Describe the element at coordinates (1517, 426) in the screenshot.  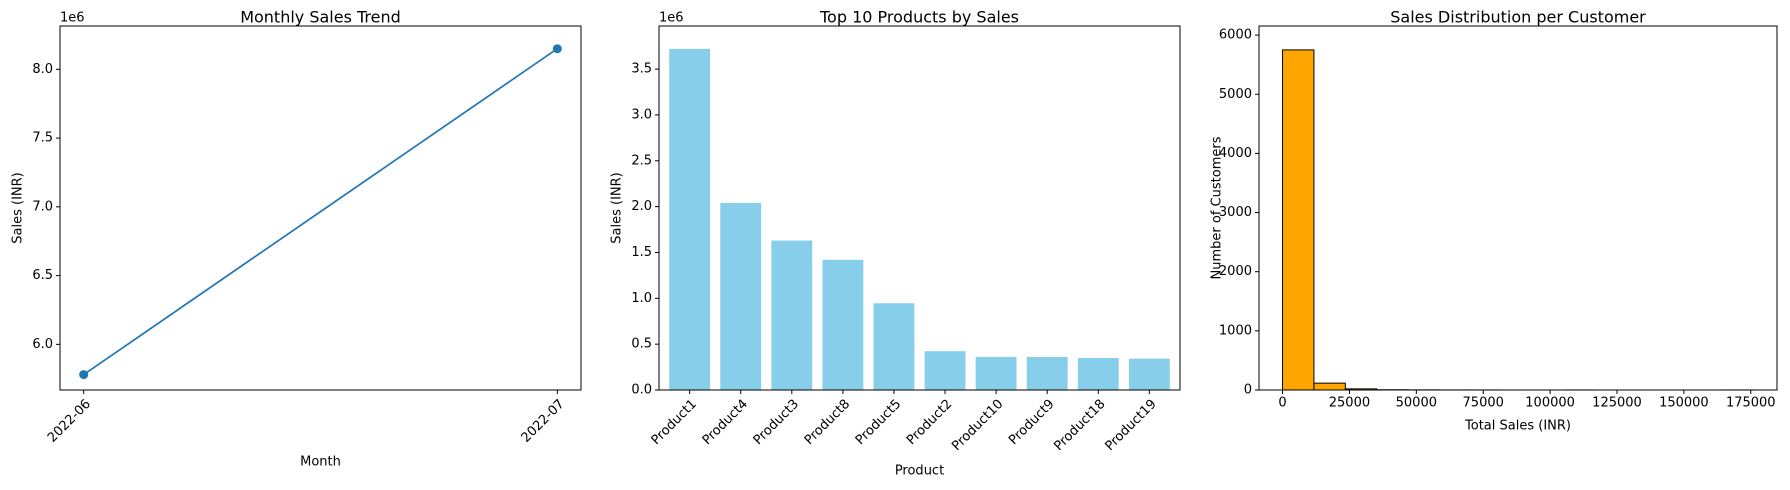
I see `x-axis-label: Total Sales (INR)` at that location.